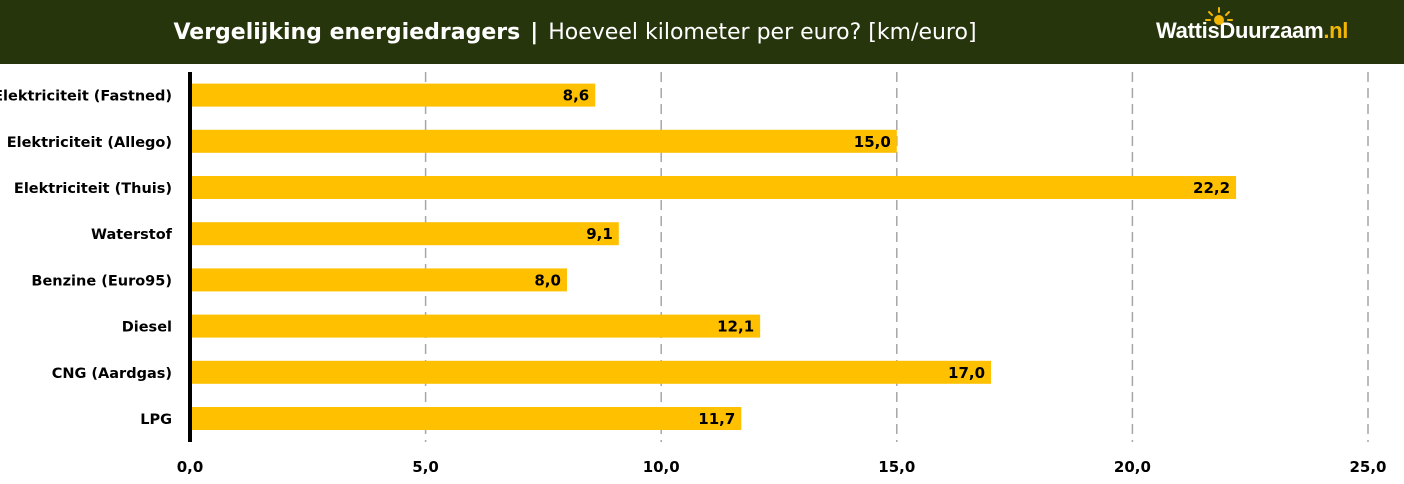 This screenshot has width=1404, height=484. Describe the element at coordinates (86, 97) in the screenshot. I see `category-label: Elektriciteit (Fastned)` at that location.